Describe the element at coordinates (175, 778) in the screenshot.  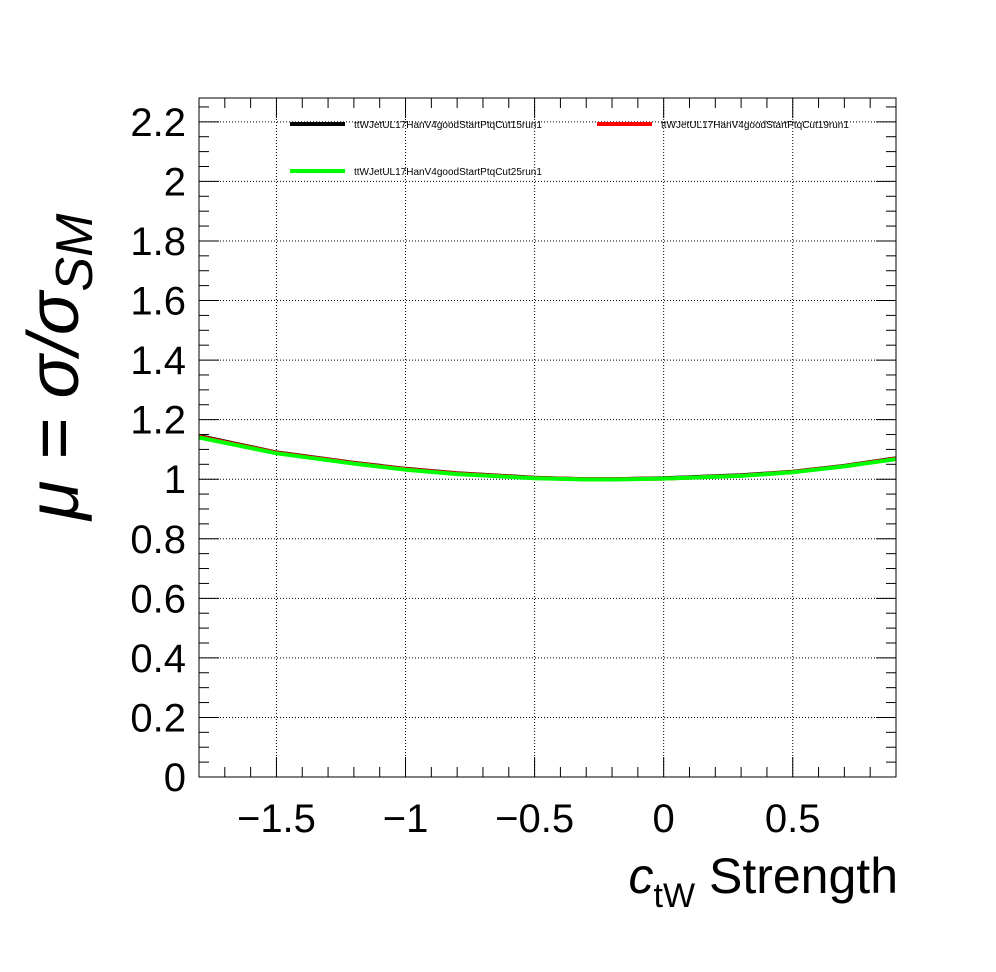
I see `y-tick-label: 0` at that location.